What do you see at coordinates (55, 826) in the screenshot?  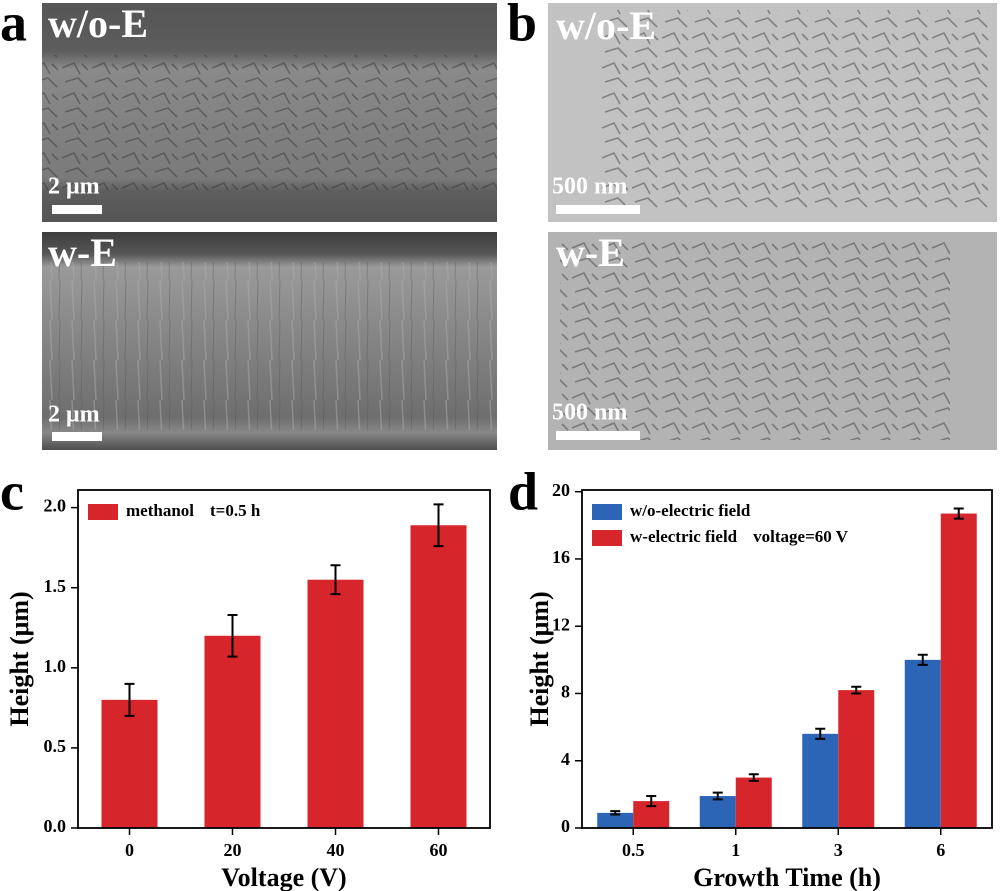 I see `y-tick-label: 0.0` at bounding box center [55, 826].